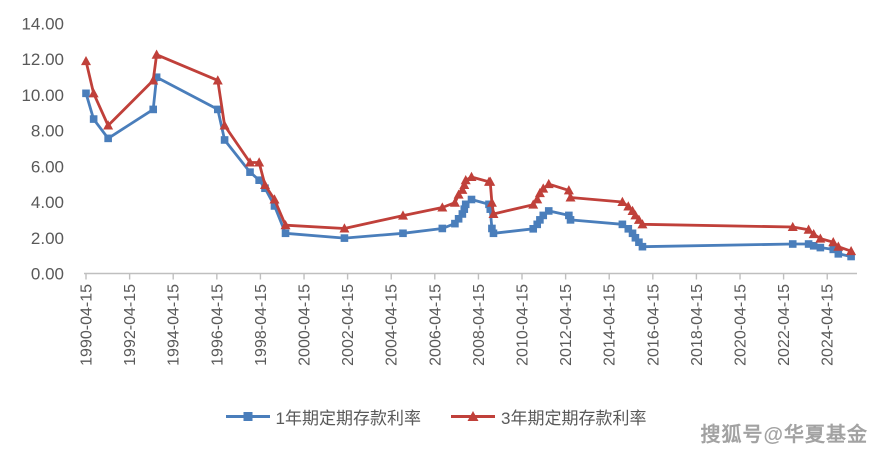 The width and height of the screenshot is (872, 450). What do you see at coordinates (174, 325) in the screenshot?
I see `x-axis-label: 1994-04-15` at bounding box center [174, 325].